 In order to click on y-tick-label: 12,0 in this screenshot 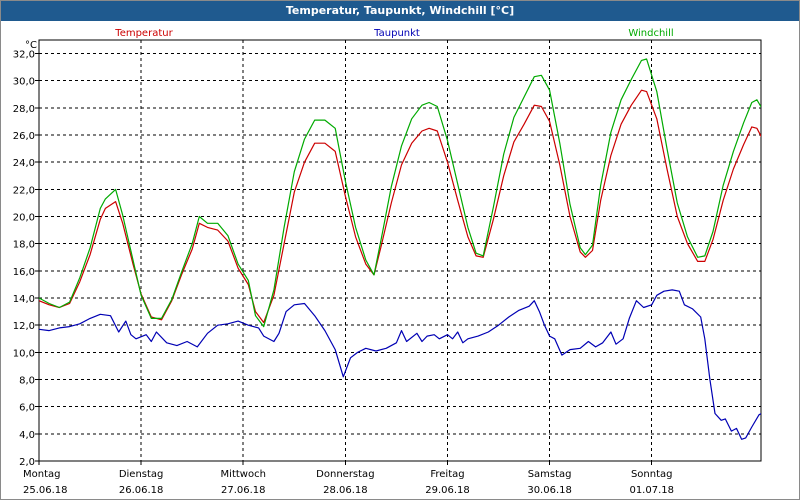, I will do `click(24, 326)`.